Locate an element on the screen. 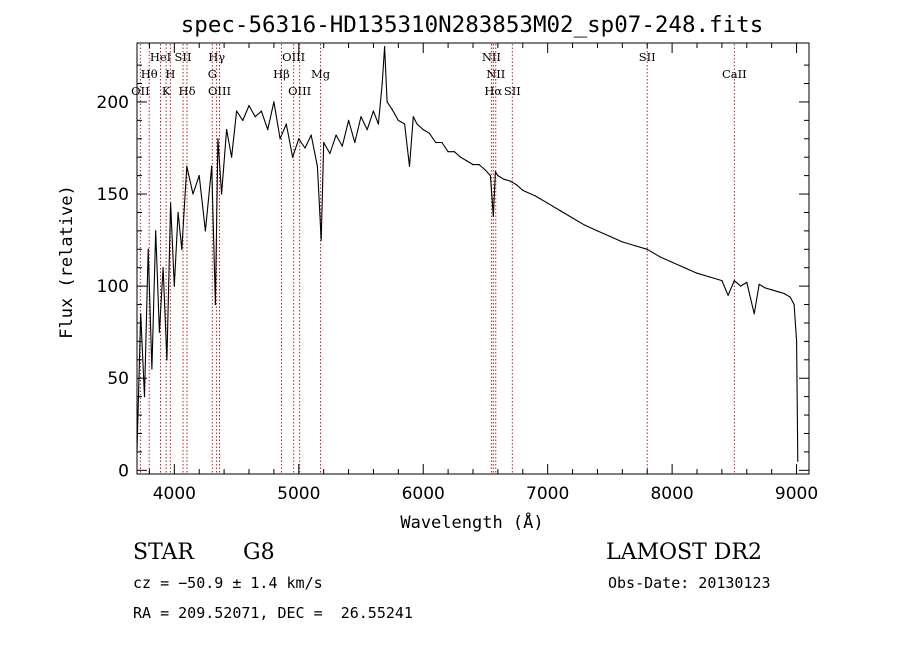  object-class: STAR is located at coordinates (163, 552).